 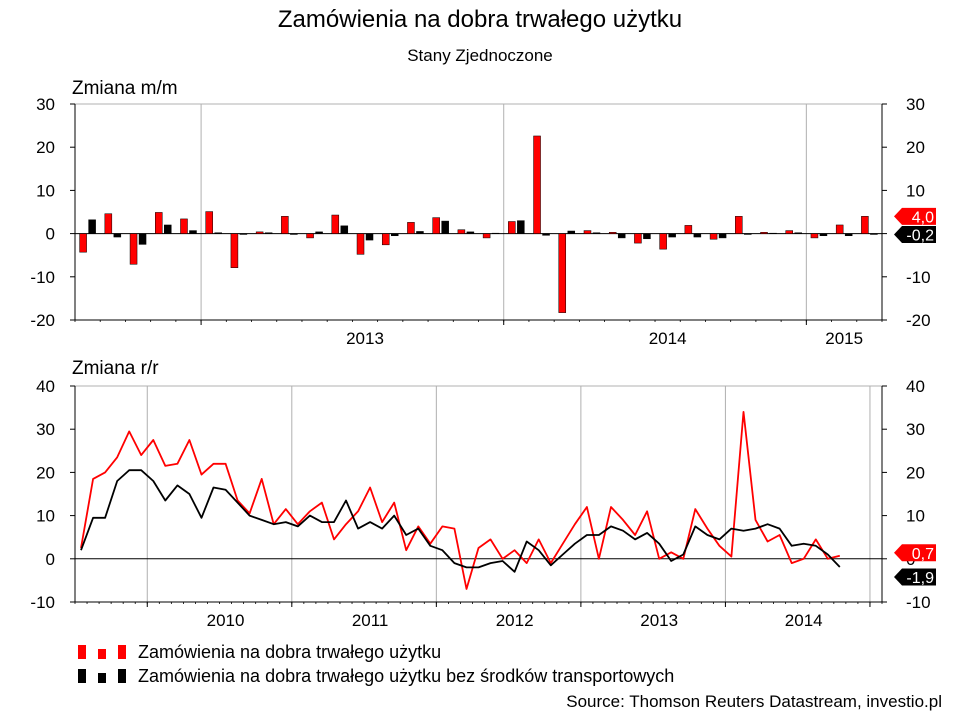 What do you see at coordinates (480, 19) in the screenshot?
I see `chart-title: Zamówienia na dobra trwałego użytku` at bounding box center [480, 19].